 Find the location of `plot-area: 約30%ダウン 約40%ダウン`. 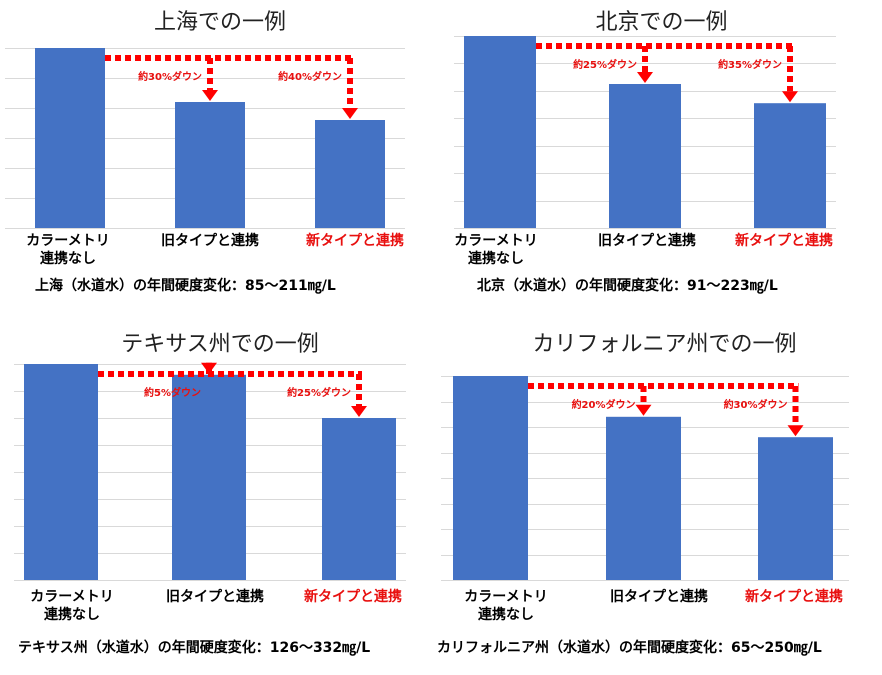

plot-area: 約30%ダウン 約40%ダウン is located at coordinates (205, 138).